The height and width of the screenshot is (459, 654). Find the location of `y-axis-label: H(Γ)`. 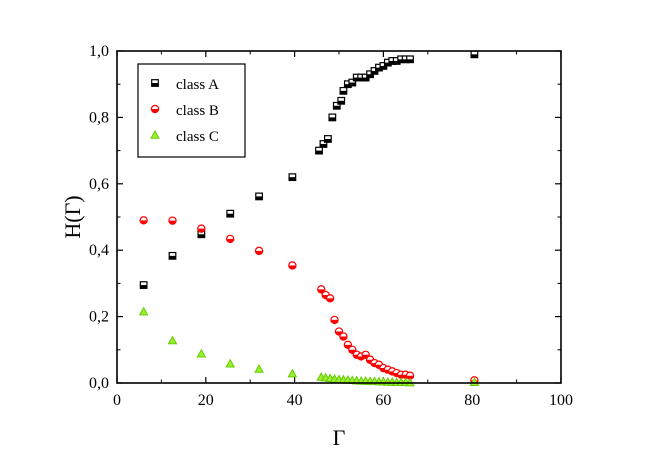

y-axis-label: H(Γ) is located at coordinates (72, 216).